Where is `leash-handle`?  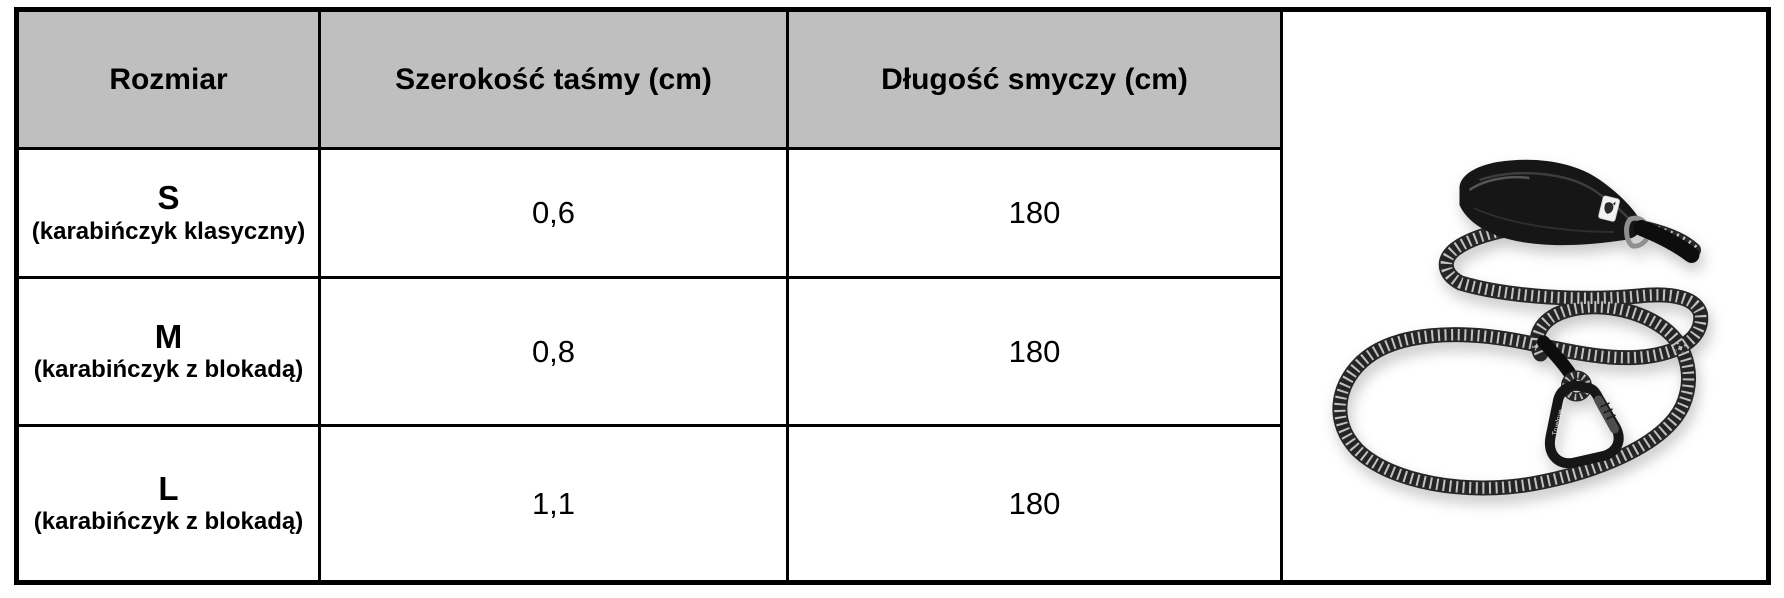
leash-handle is located at coordinates (1550, 202).